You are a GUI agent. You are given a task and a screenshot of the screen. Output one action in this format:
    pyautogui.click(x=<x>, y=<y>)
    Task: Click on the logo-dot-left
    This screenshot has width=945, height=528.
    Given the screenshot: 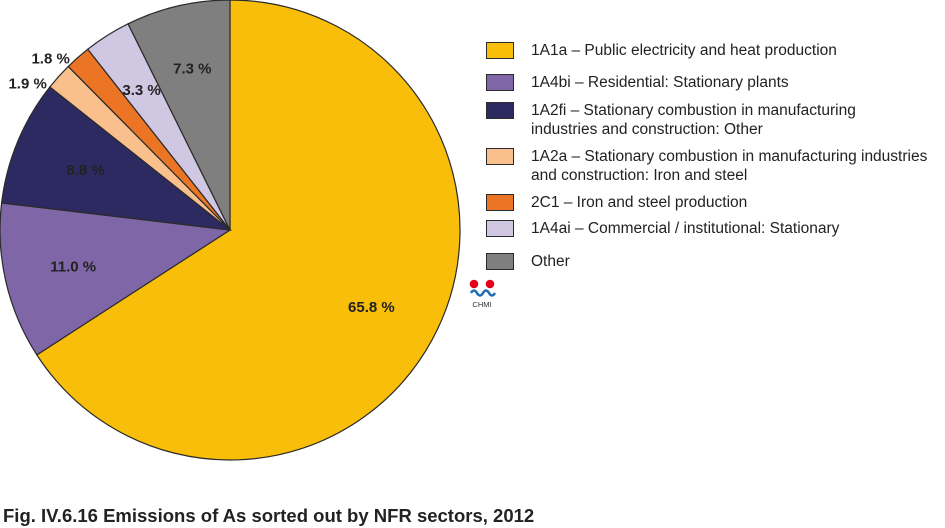 What is the action you would take?
    pyautogui.click(x=474, y=284)
    